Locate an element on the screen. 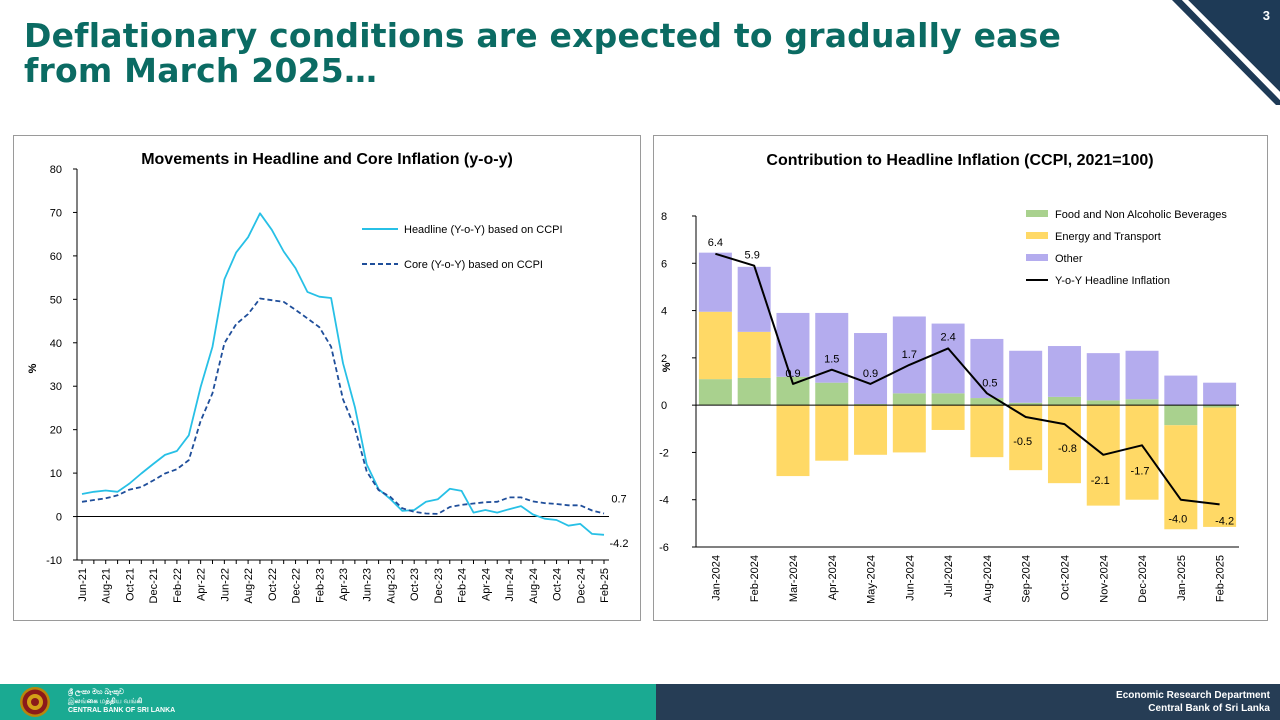  y-tick-label: 80 is located at coordinates (56, 170).